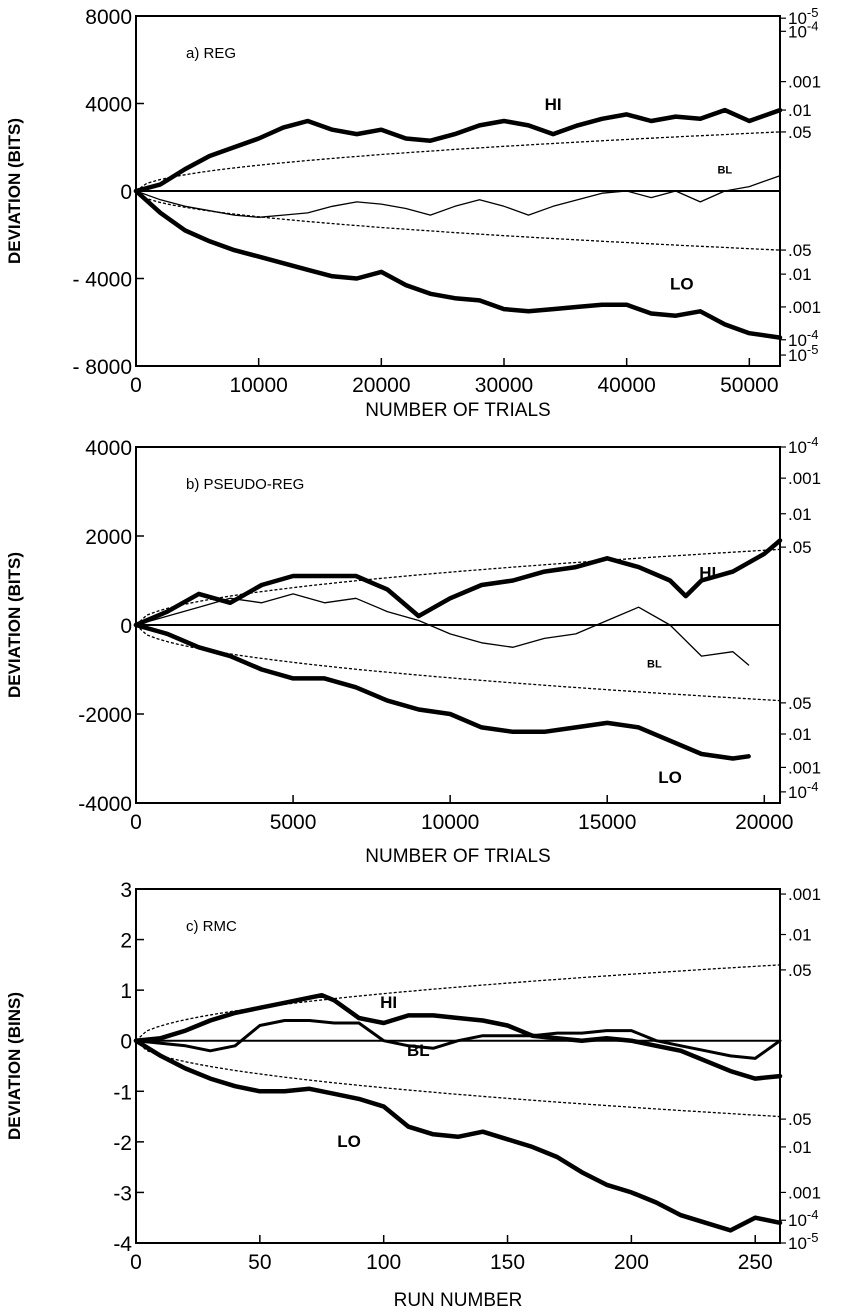  I want to click on y-tick-label: -4000, so click(105, 804).